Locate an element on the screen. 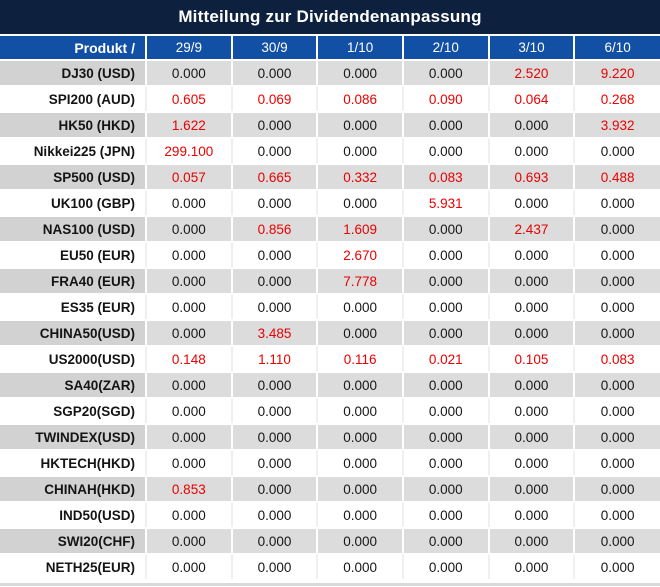 The height and width of the screenshot is (587, 660). header-row: Produkt /29/9 30/9 1/10 2/10 3/10 6/10 is located at coordinates (330, 48).